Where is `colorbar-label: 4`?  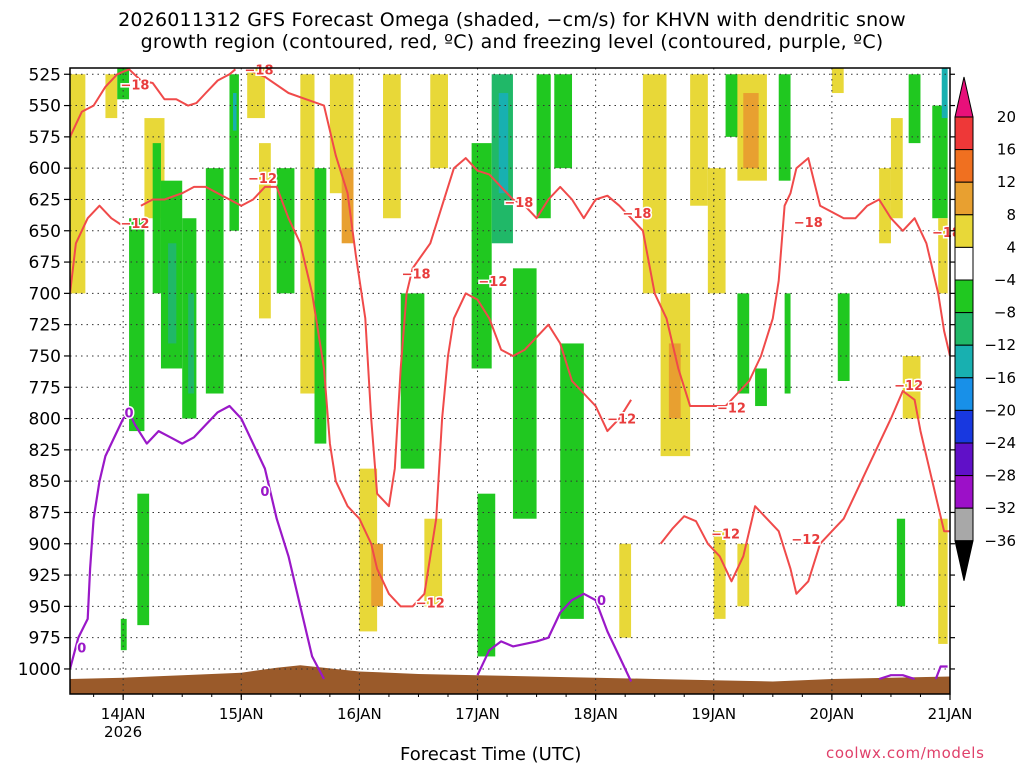 colorbar-label: 4 is located at coordinates (1011, 247).